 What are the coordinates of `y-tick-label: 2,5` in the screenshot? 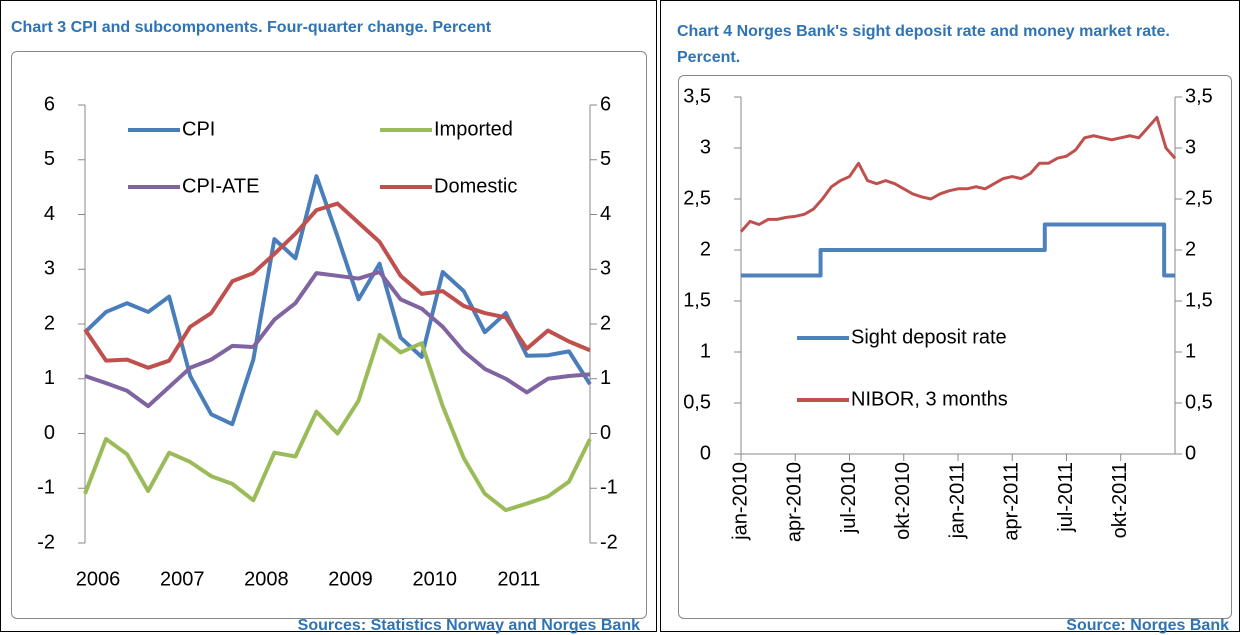 It's located at (697, 198).